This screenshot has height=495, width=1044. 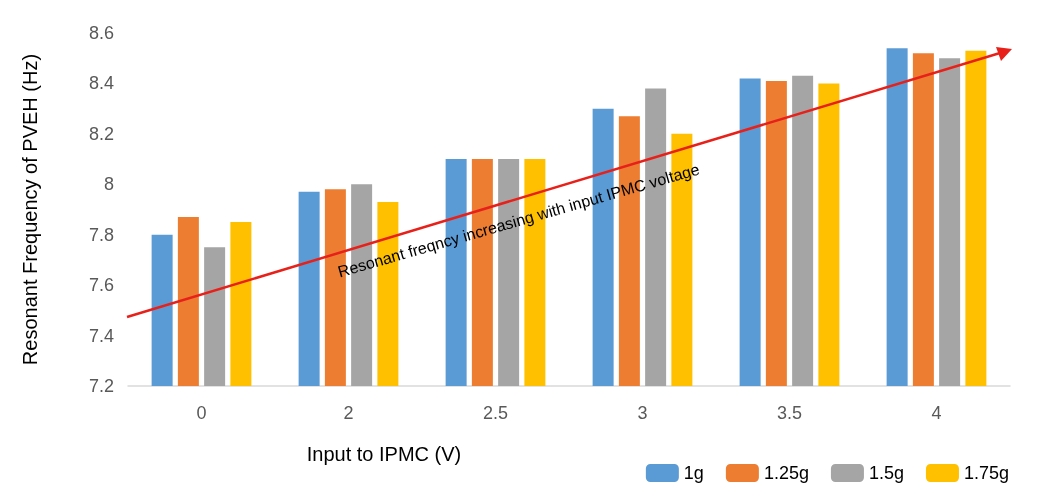 I want to click on legend-label: 1.25g, so click(x=786, y=473).